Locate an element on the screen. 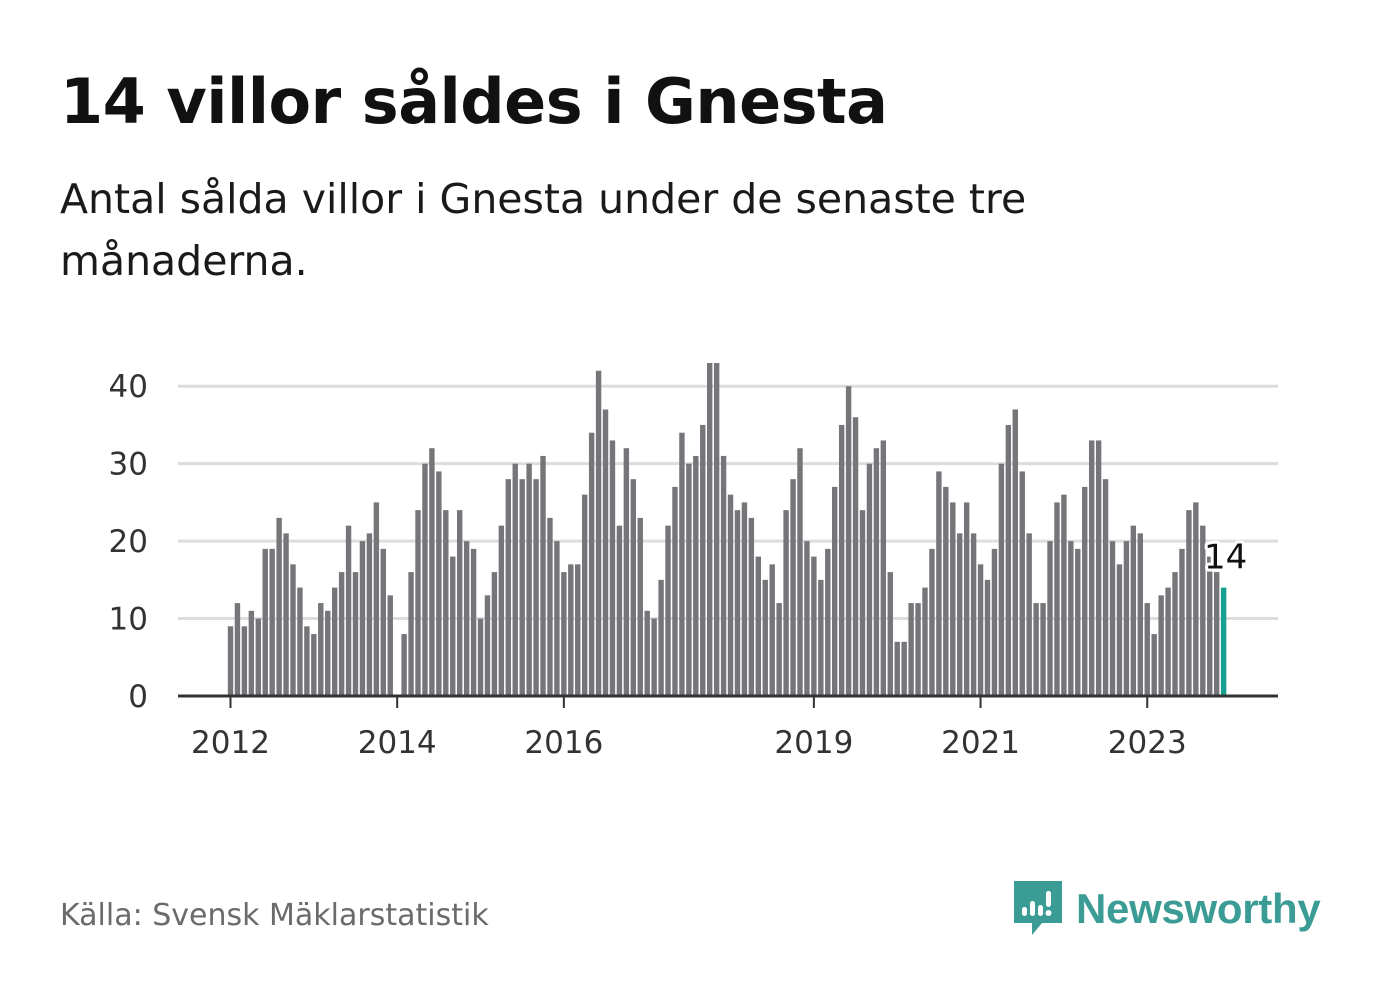  chart-title: 14 villor såldes i Gnesta is located at coordinates (474, 101).